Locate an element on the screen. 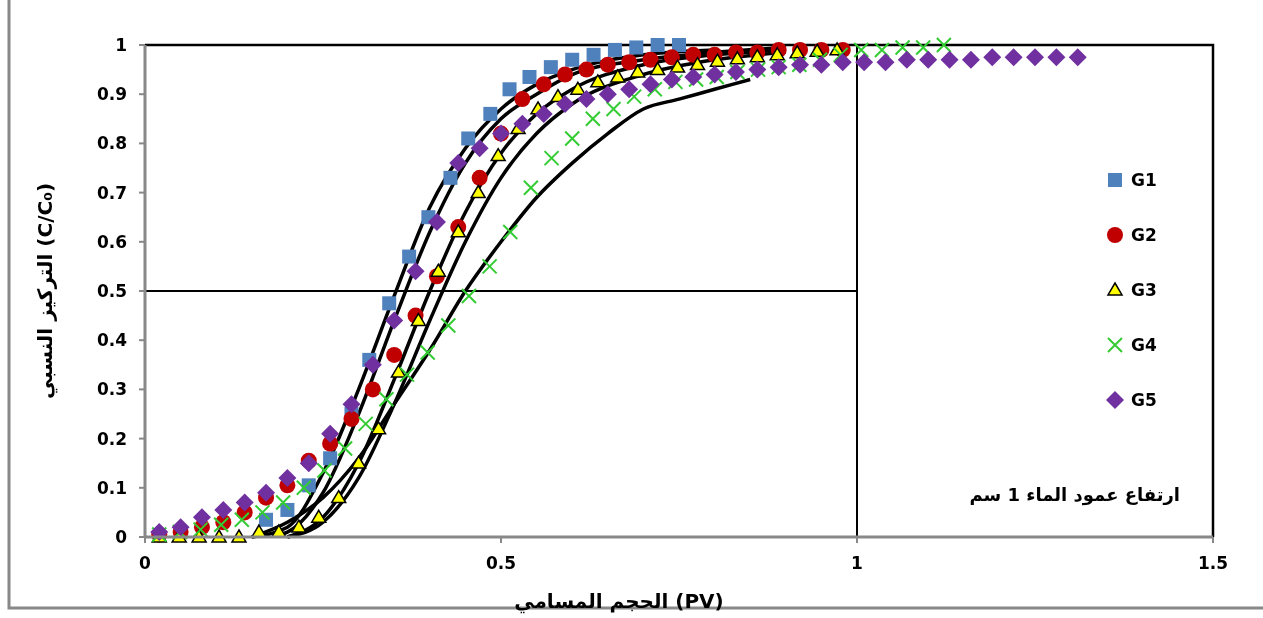 Image resolution: width=1263 pixels, height=618 pixels. legend-label: G5 is located at coordinates (1144, 399).